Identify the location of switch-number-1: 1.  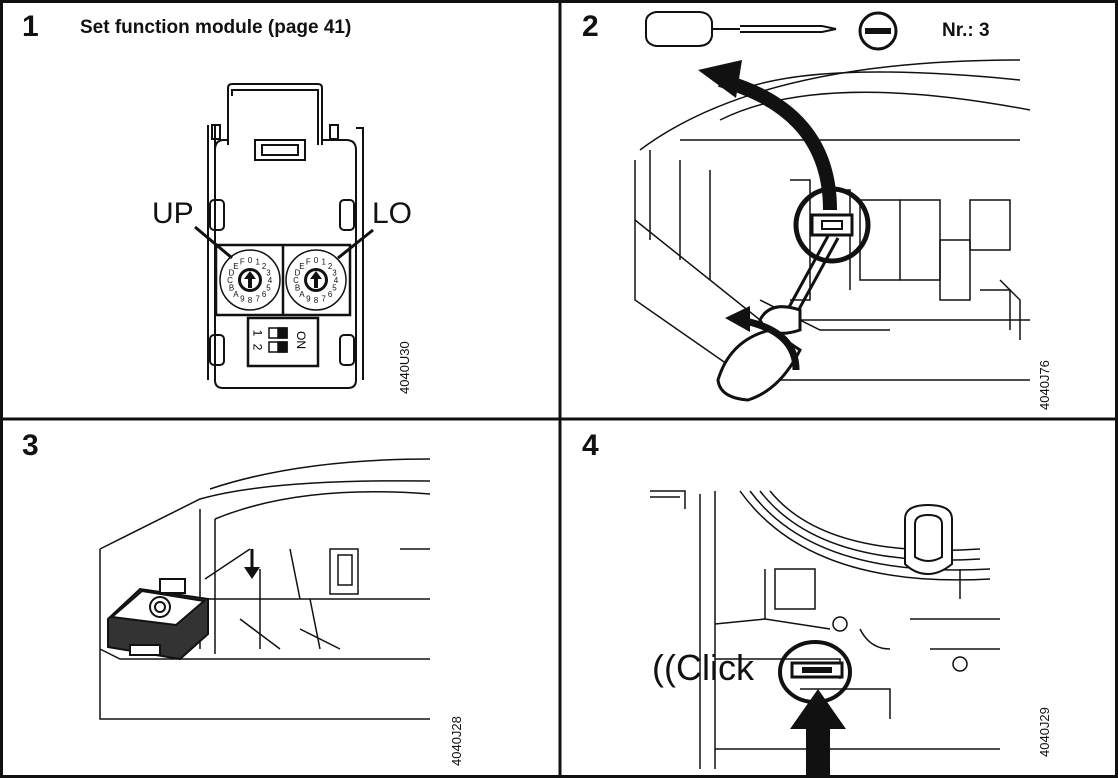
(257, 333).